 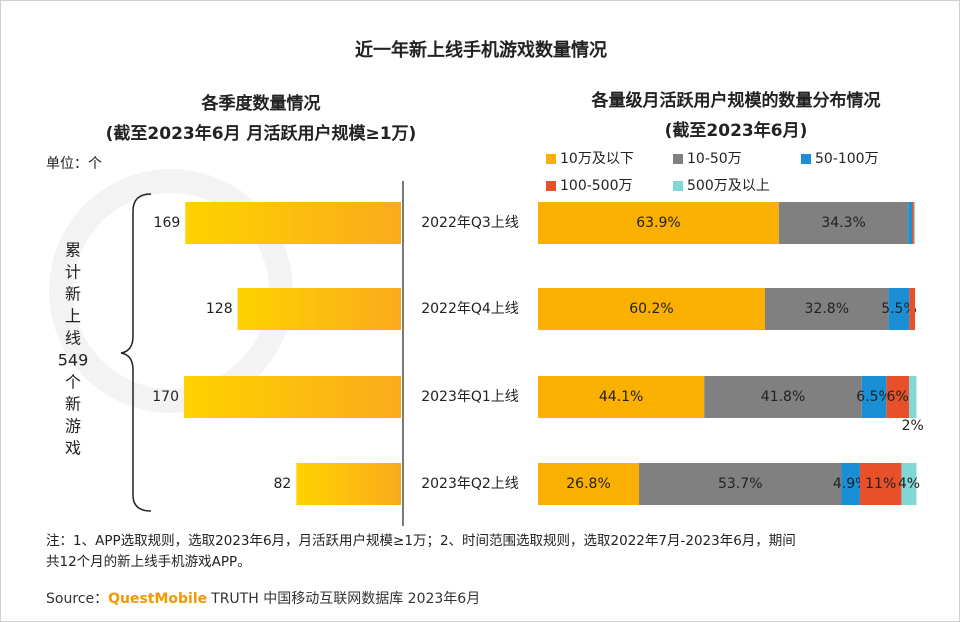 I want to click on bracket-label: 上, so click(x=73, y=316).